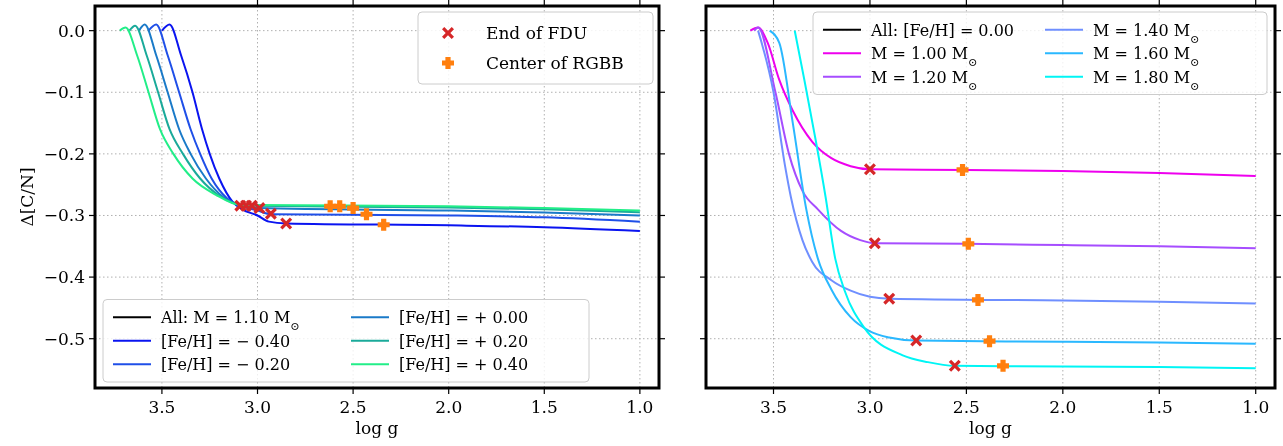  I want to click on legend-label: M = 1.80 M$_{⊙}$, so click(1146, 80).